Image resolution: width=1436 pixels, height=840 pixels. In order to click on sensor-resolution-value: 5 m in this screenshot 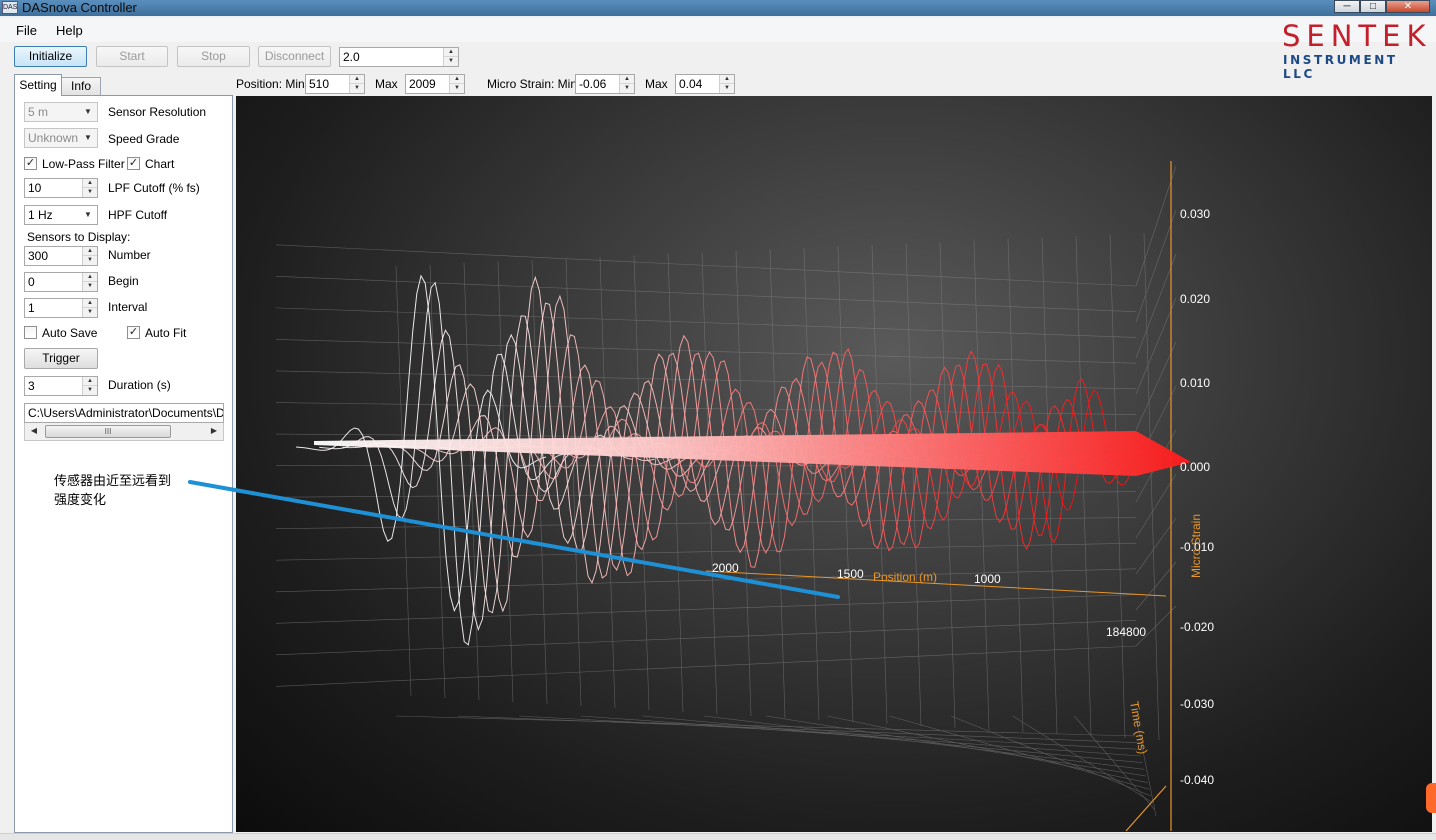, I will do `click(38, 112)`.